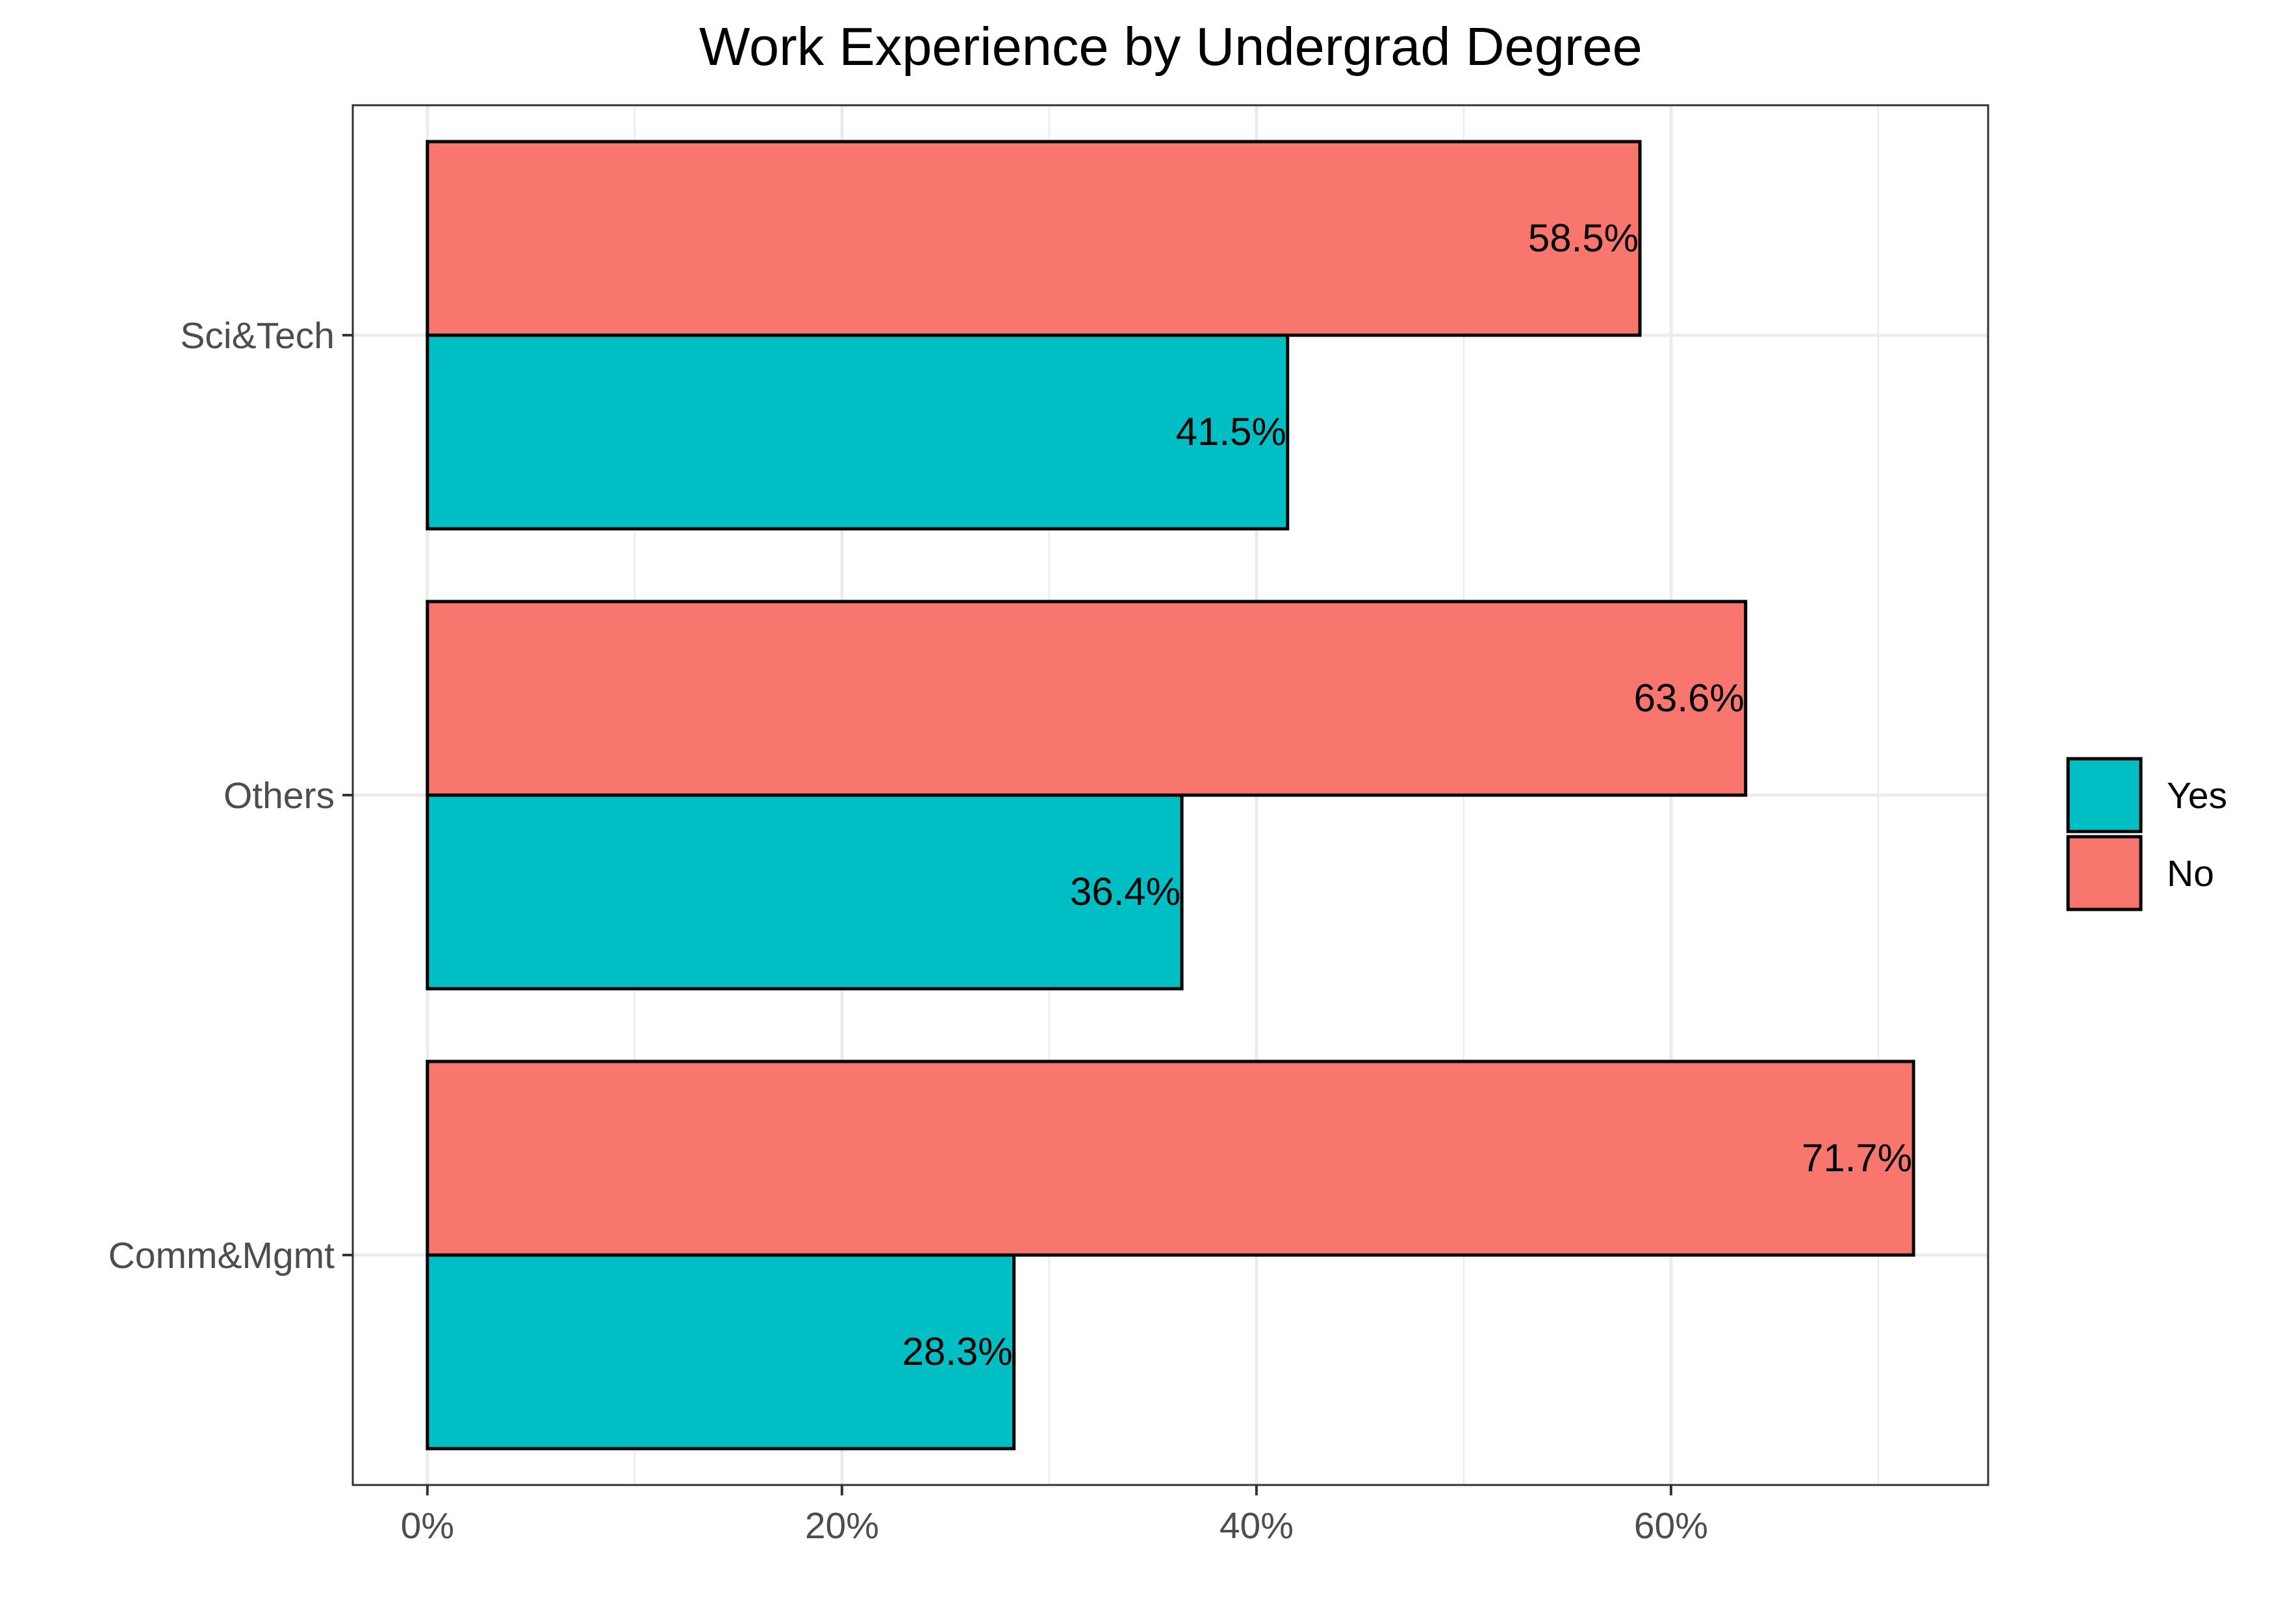 This screenshot has width=2274, height=1624. I want to click on legend-key-yes, so click(2104, 795).